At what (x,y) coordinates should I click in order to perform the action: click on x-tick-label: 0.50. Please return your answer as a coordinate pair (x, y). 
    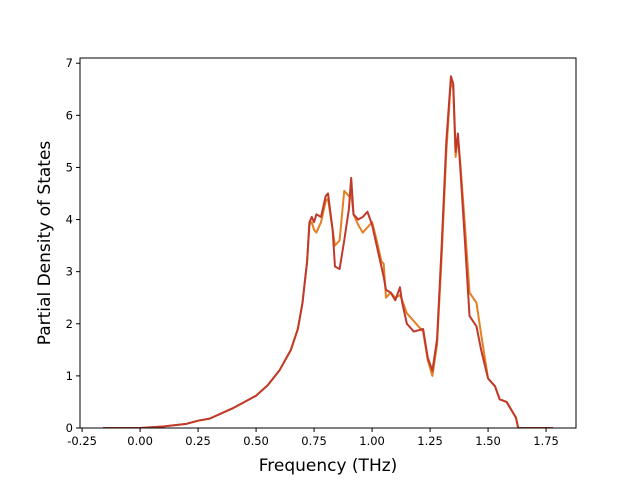
    Looking at the image, I should click on (256, 441).